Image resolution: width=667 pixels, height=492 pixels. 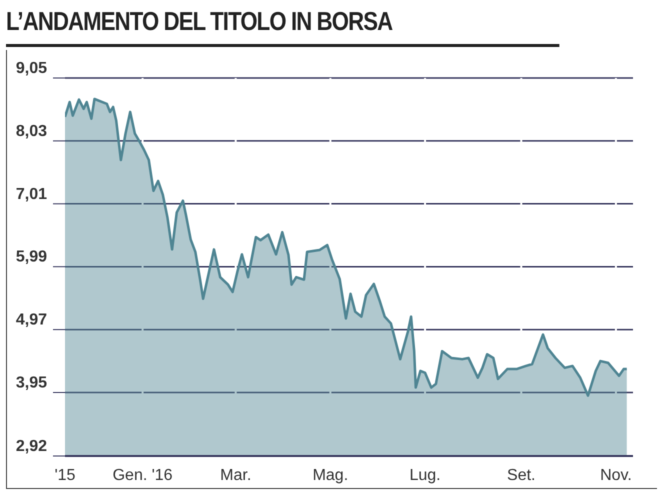 What do you see at coordinates (32, 131) in the screenshot?
I see `y-tick-label: 8,03` at bounding box center [32, 131].